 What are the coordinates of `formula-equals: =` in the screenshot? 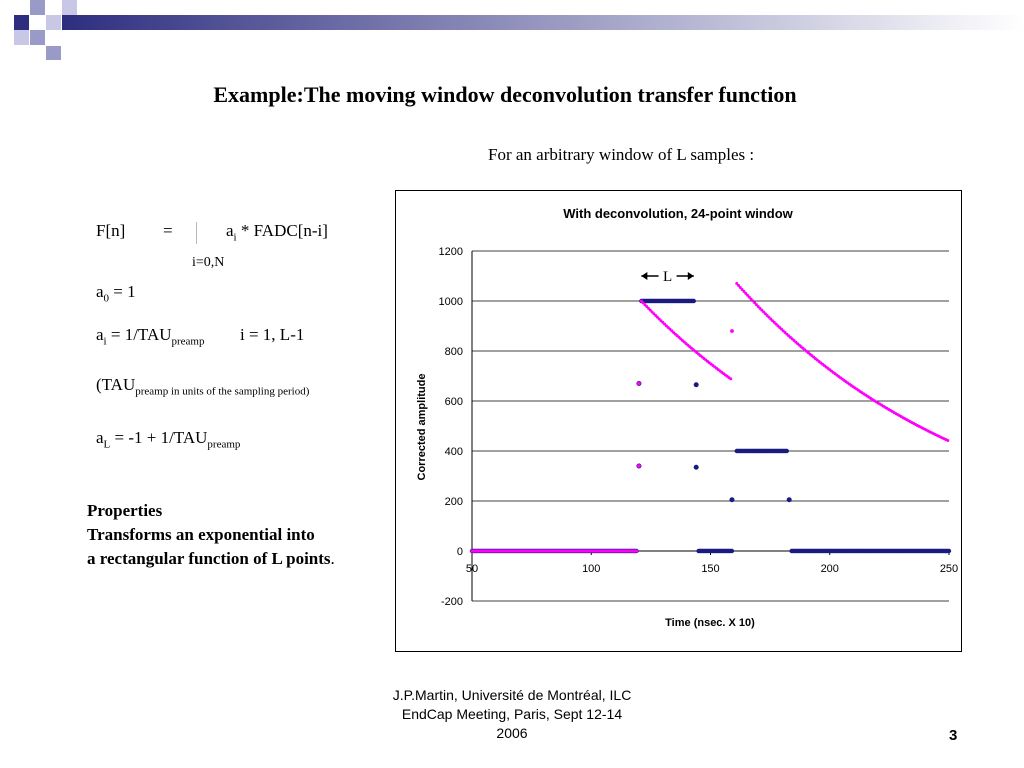 It's located at (168, 230).